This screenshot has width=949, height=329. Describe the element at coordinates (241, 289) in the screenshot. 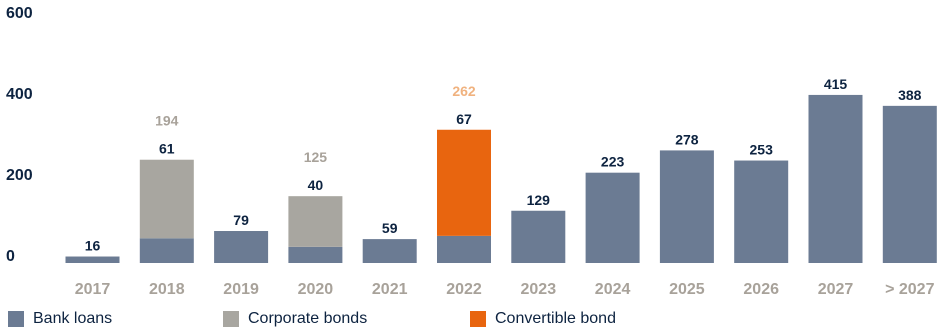

I see `x-tick-label: 2019` at that location.